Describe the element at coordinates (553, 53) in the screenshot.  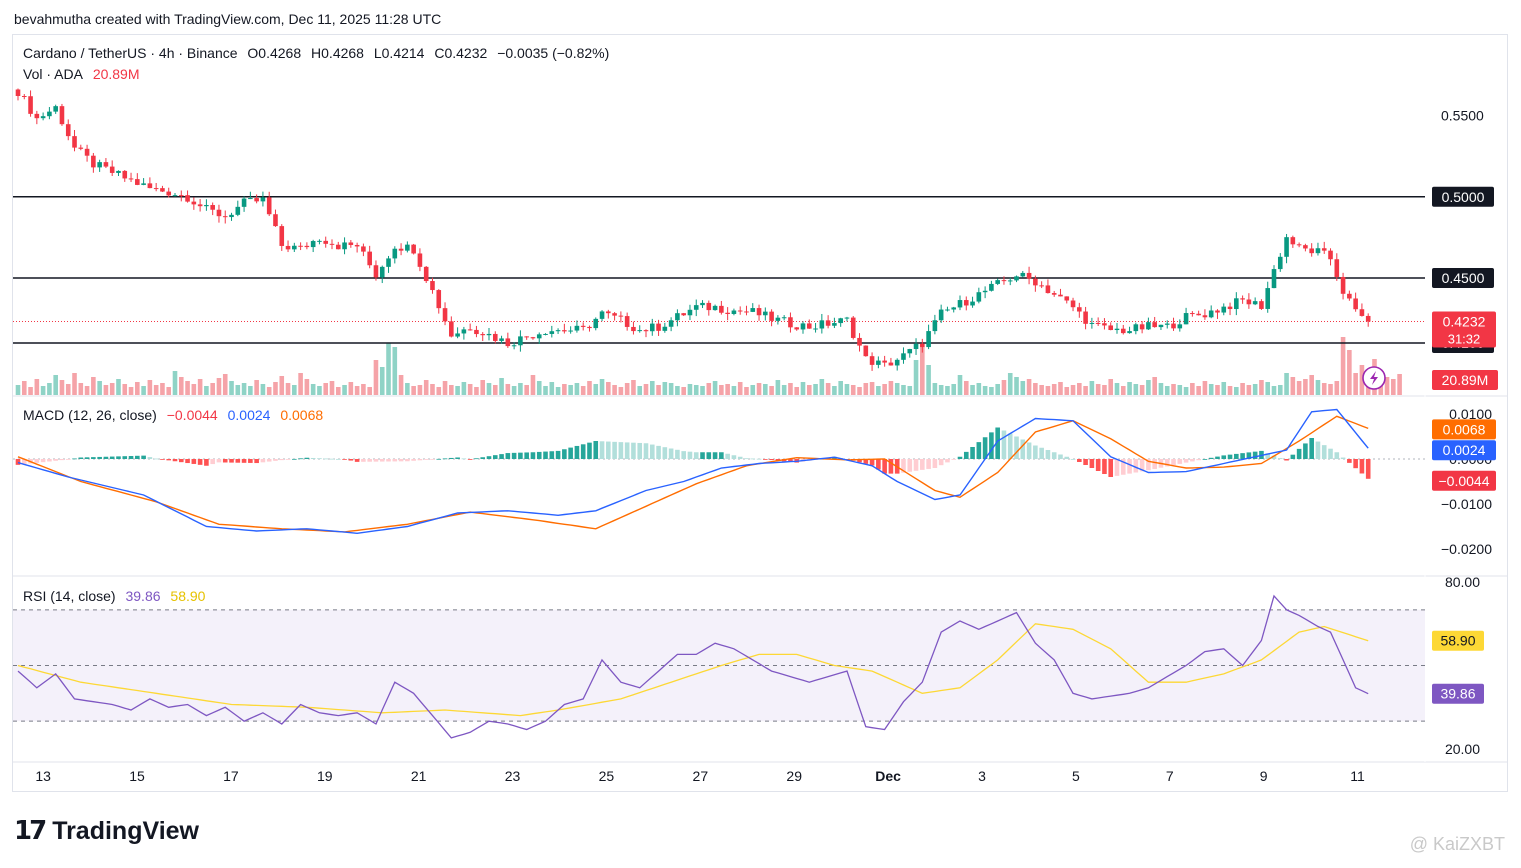
I see `ohlc-change: −0.0035 (−0.82%)` at that location.